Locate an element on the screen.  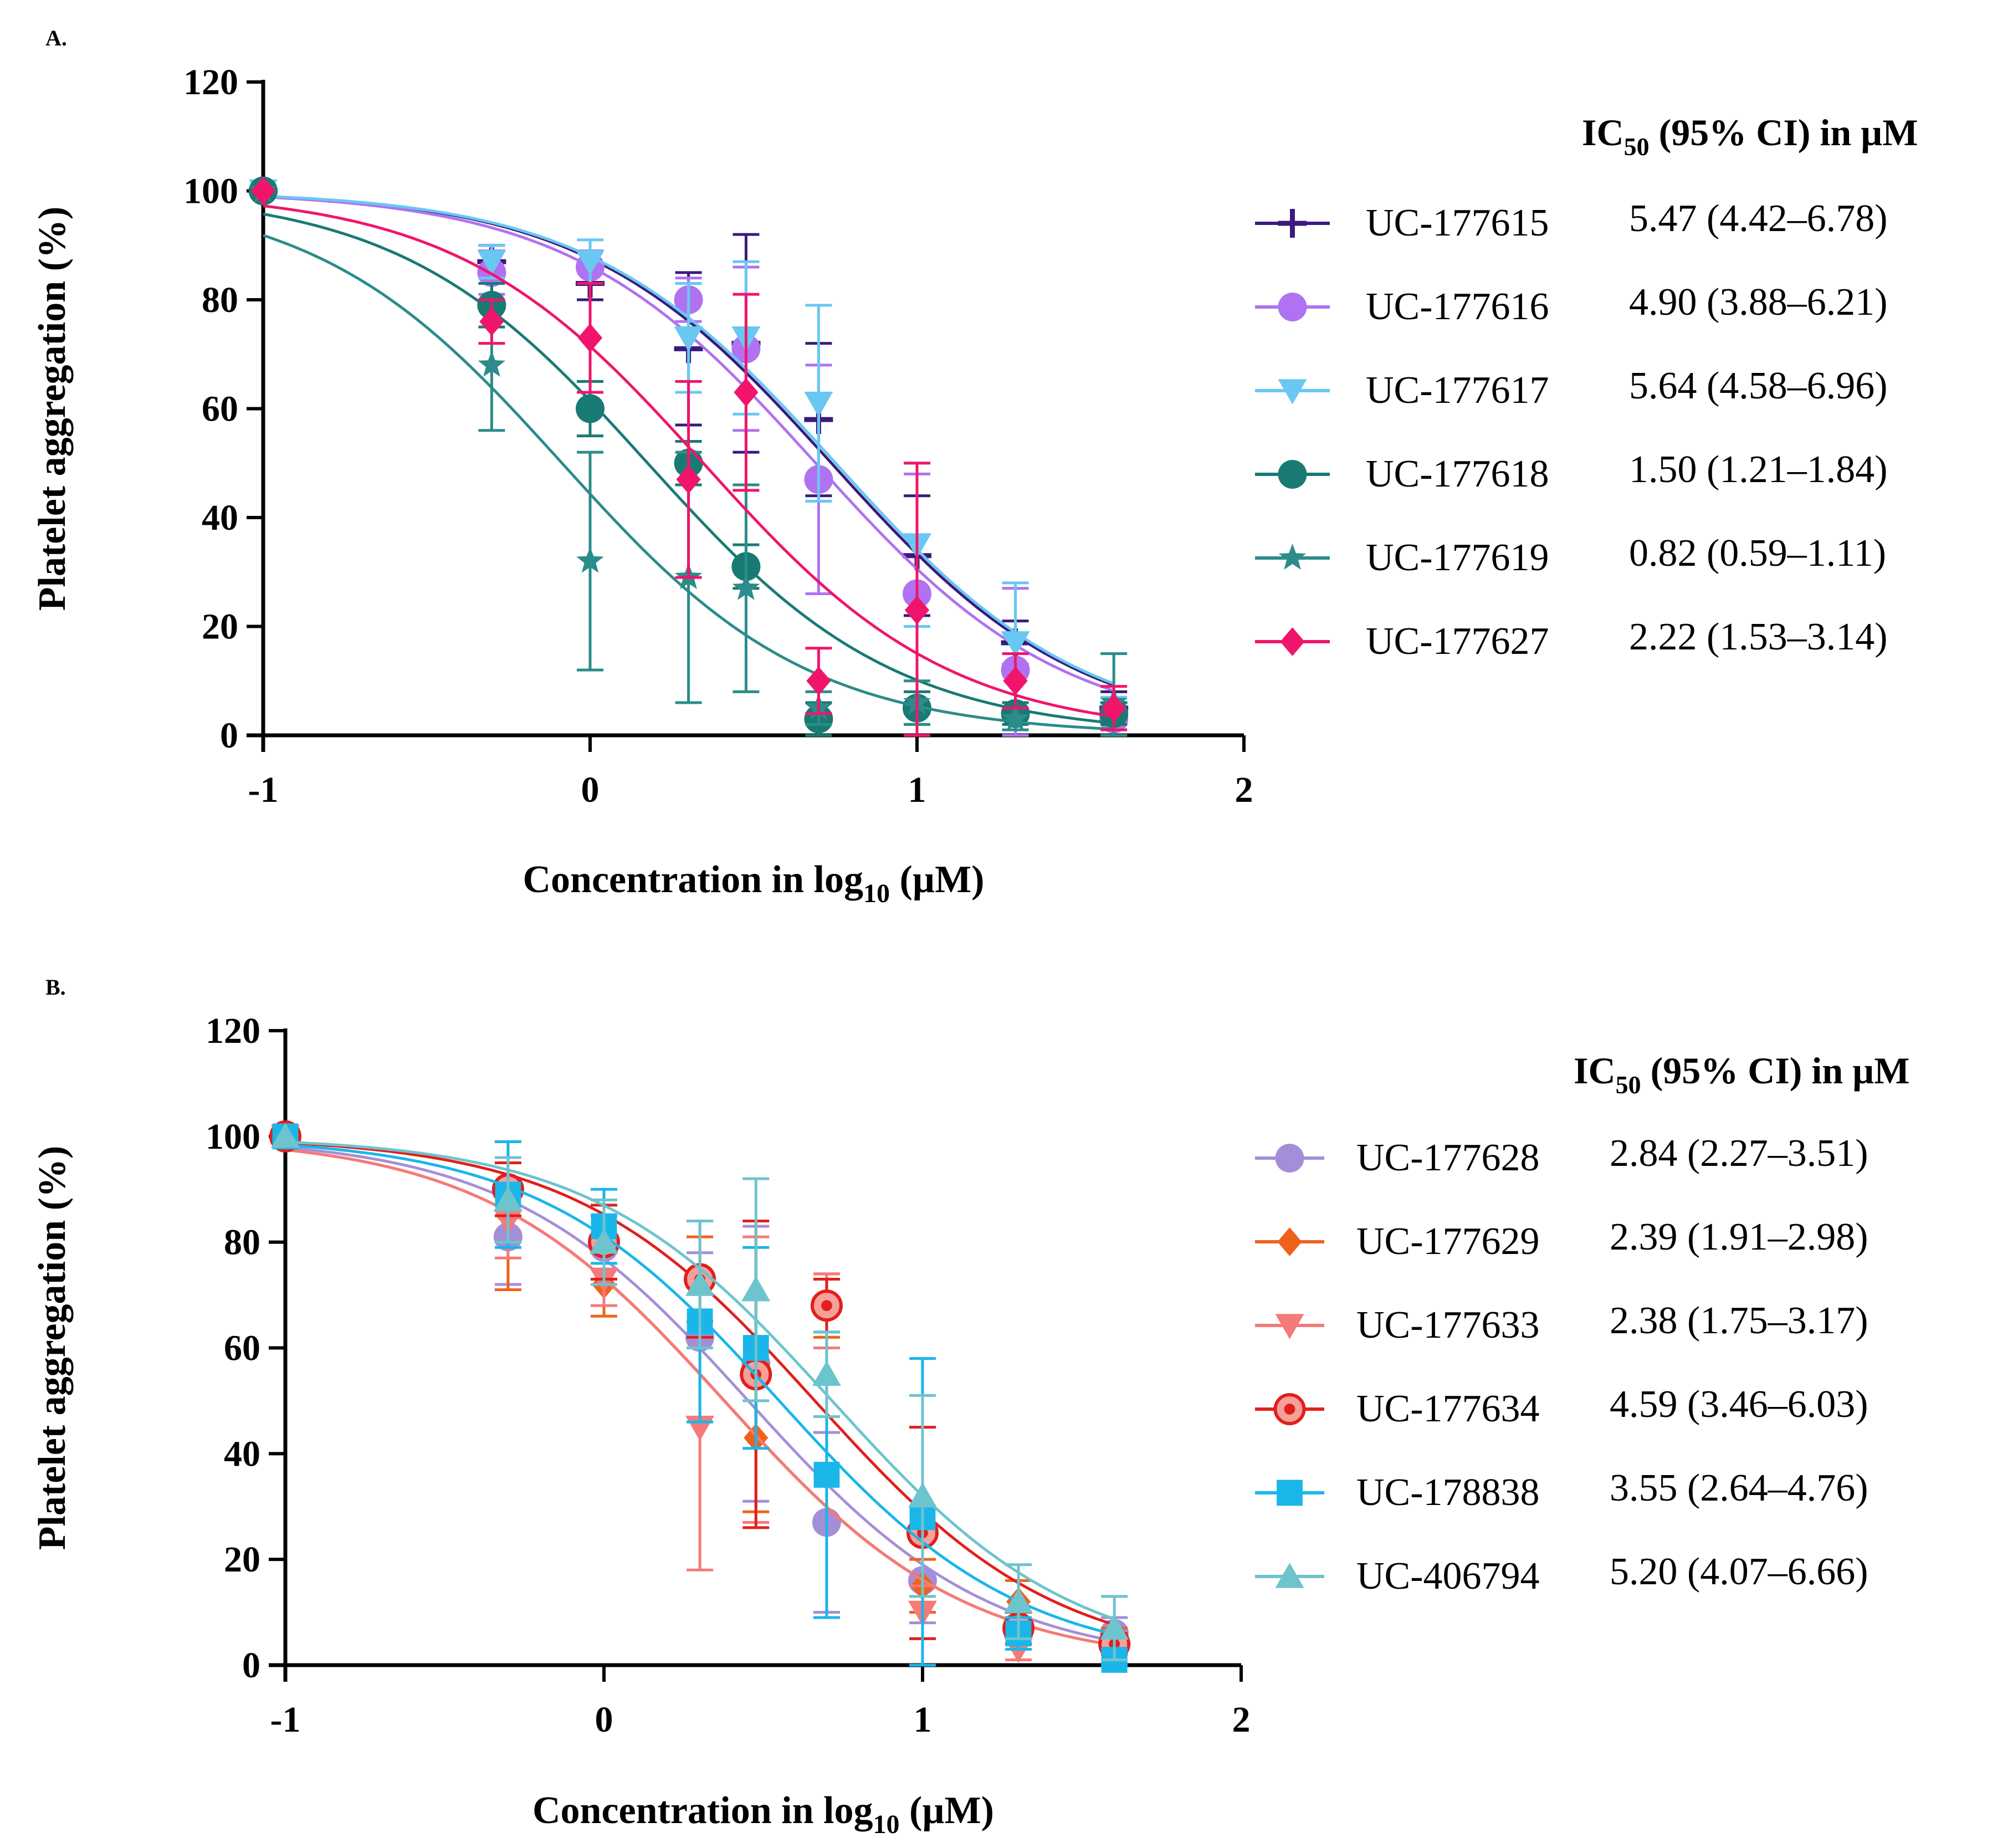
legend-ic50-value: 3.55 (2.64–4.76) is located at coordinates (1739, 1488).